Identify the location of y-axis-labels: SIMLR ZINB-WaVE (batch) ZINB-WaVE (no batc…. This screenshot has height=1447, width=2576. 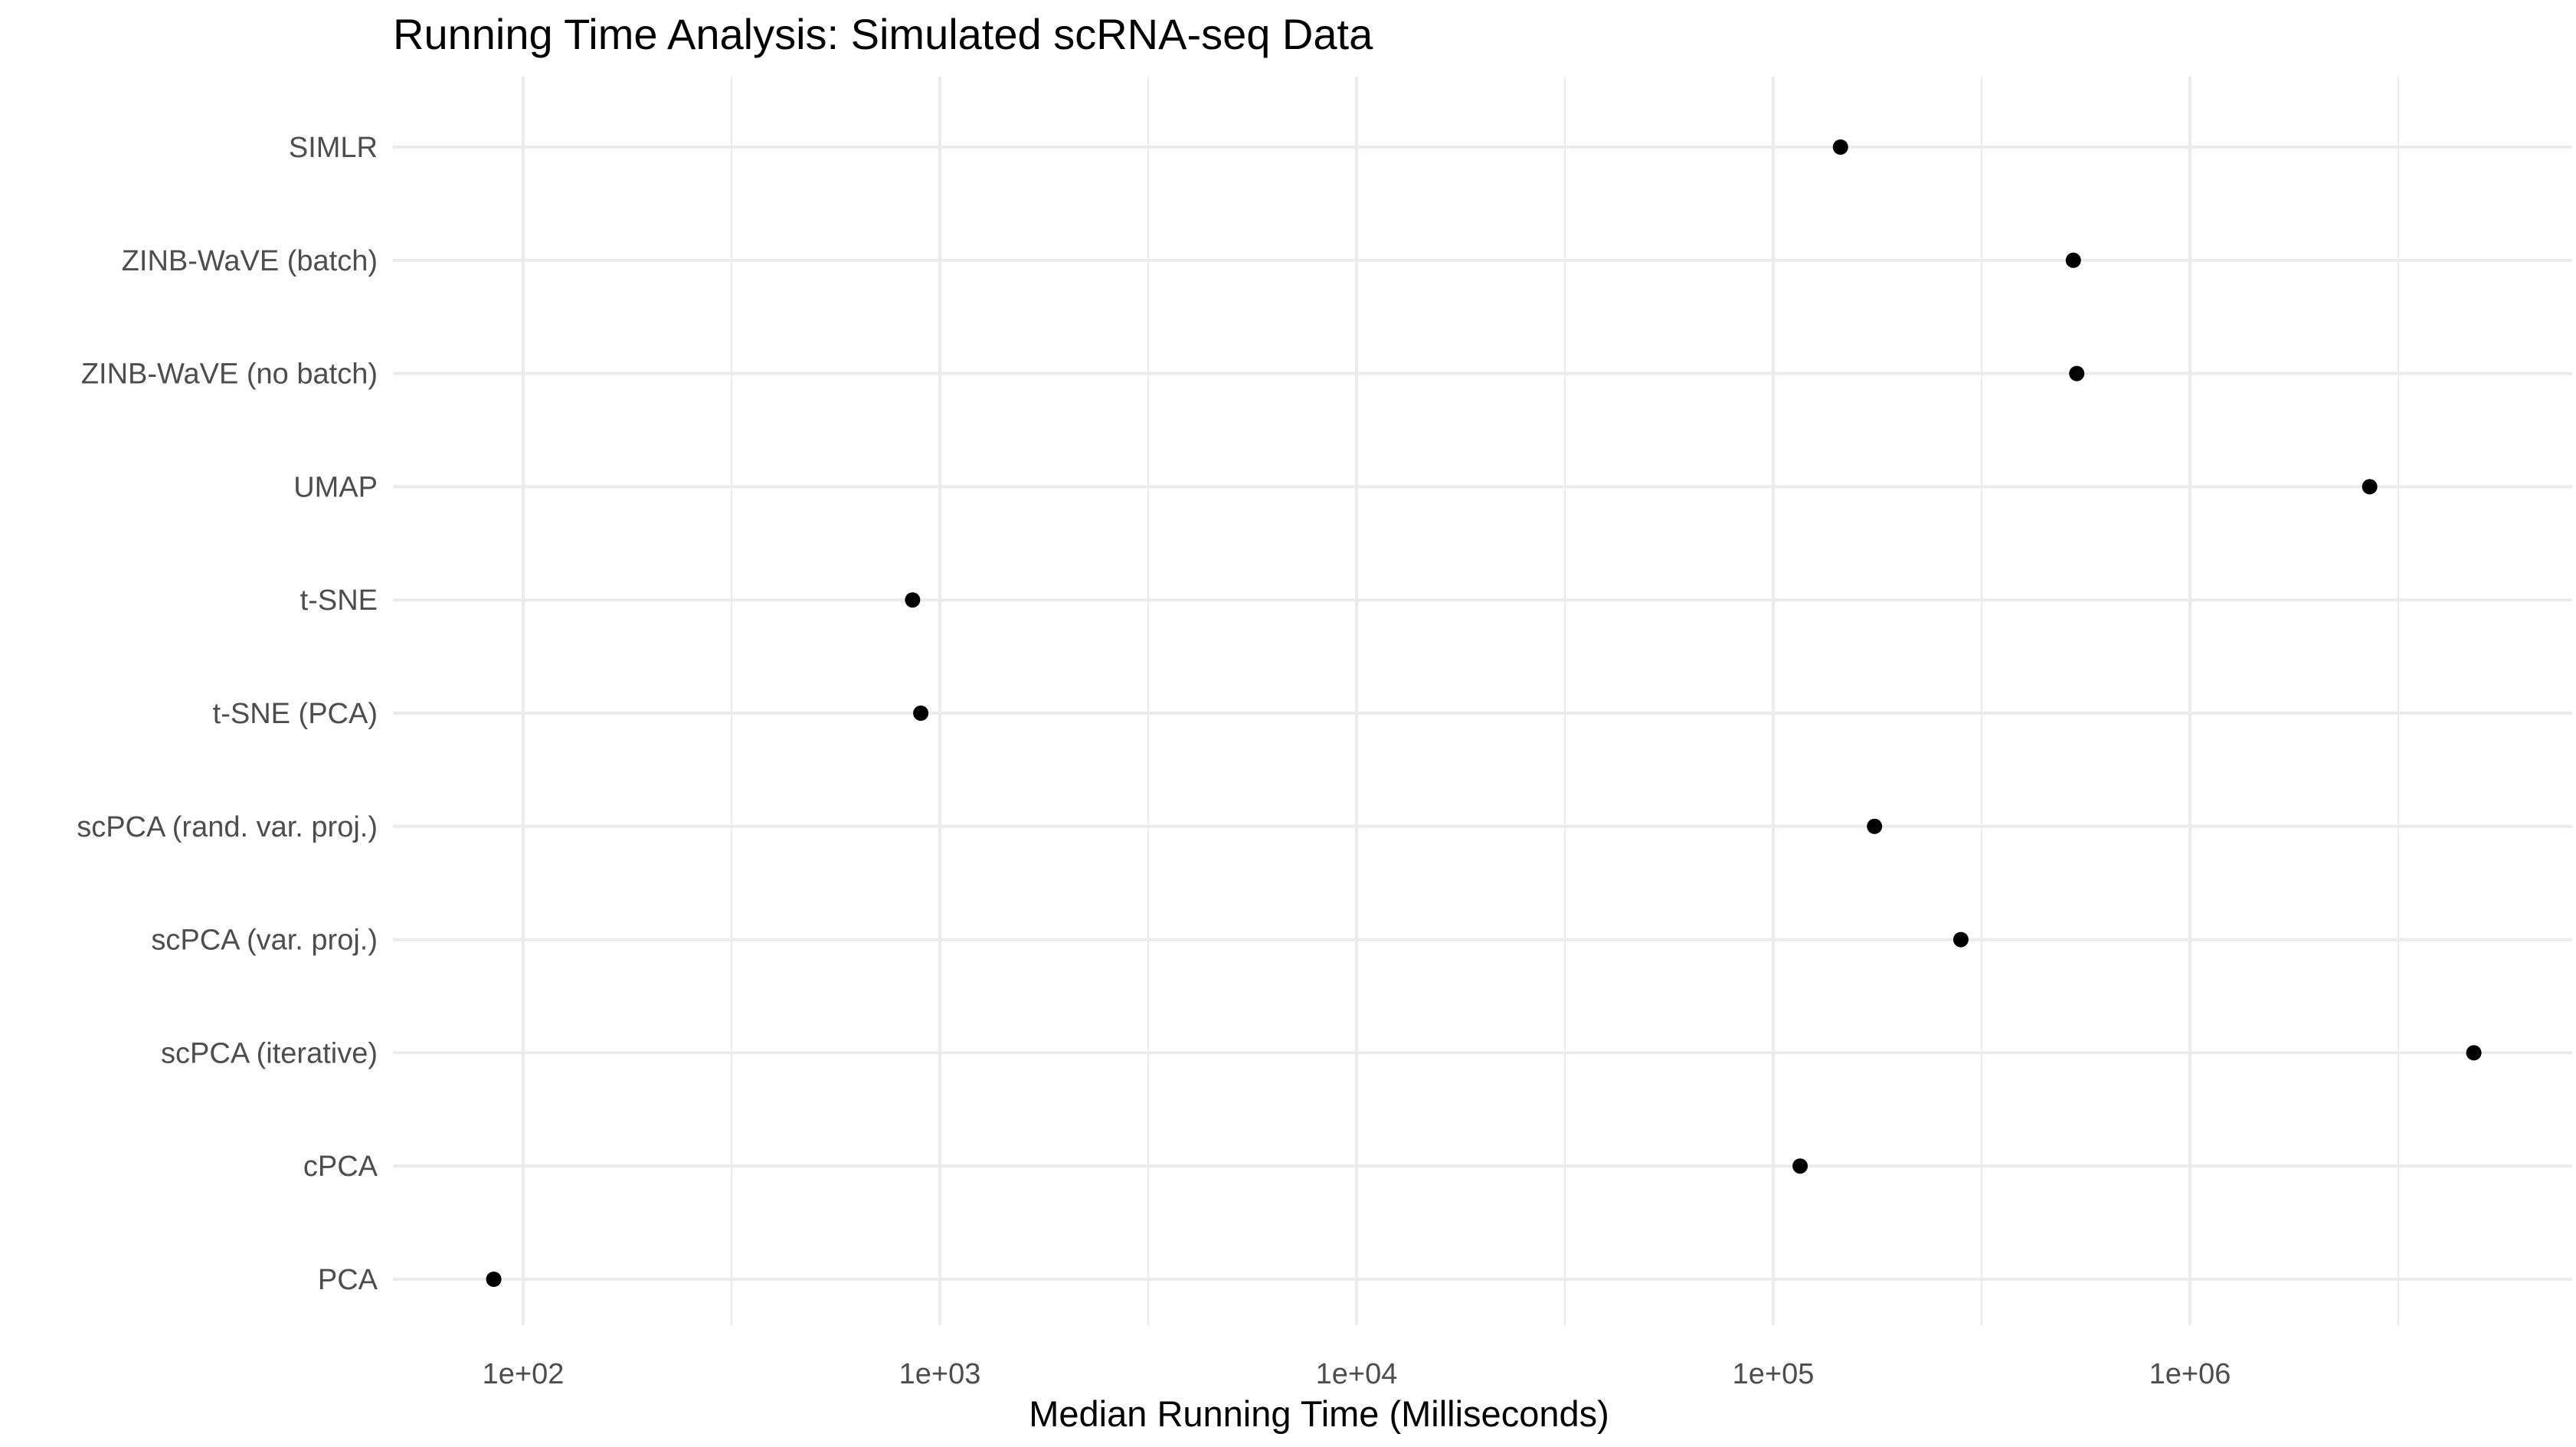
(227, 714).